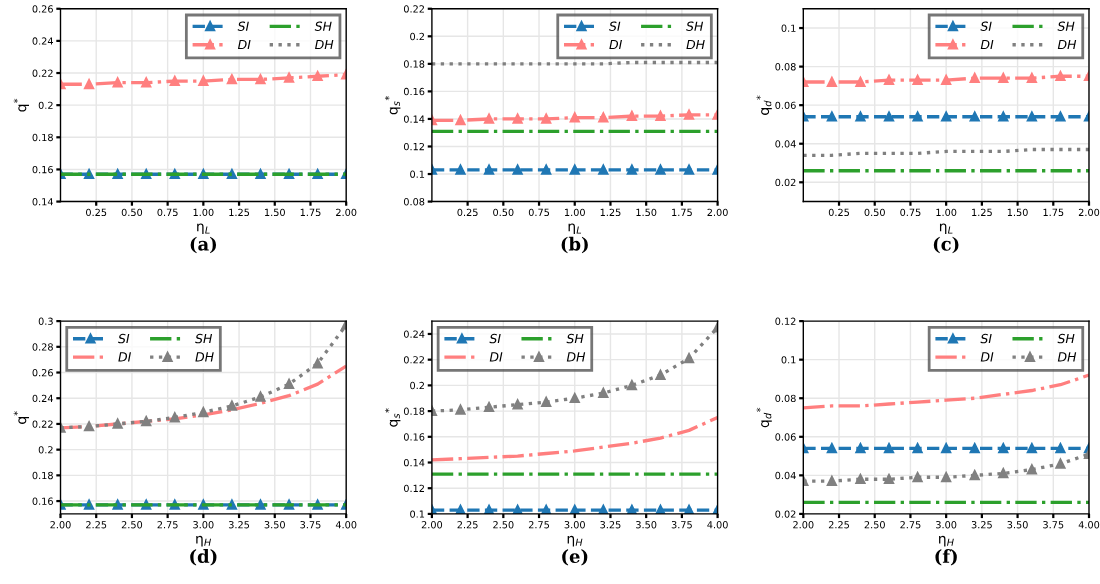 This screenshot has height=584, width=1100. What do you see at coordinates (203, 245) in the screenshot?
I see `text: (a)` at bounding box center [203, 245].